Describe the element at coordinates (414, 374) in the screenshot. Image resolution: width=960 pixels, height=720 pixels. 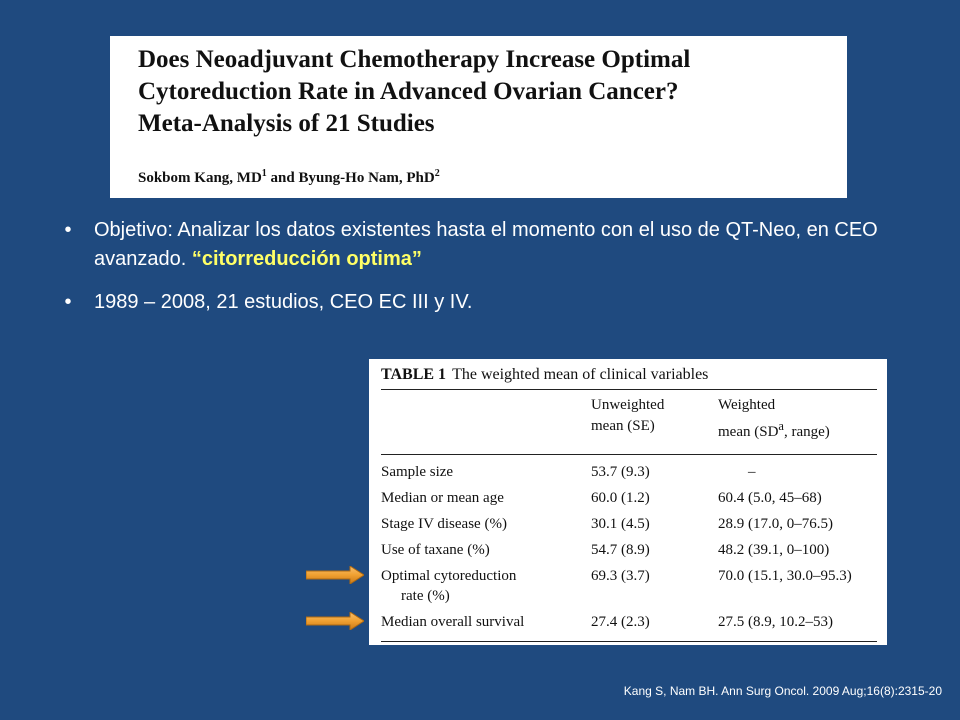
I see `table-label: TABLE 1` at that location.